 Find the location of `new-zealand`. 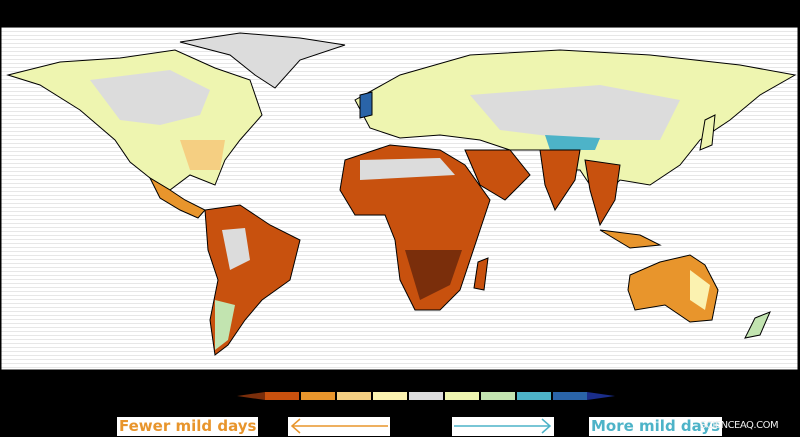

new-zealand is located at coordinates (757, 325).